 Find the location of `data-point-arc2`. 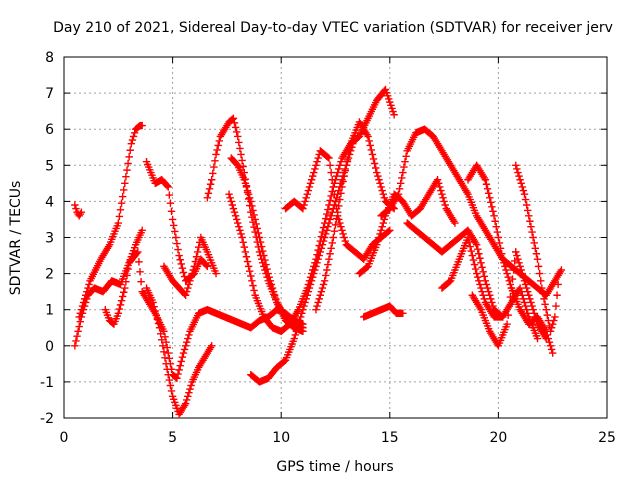

data-point-arc2 is located at coordinates (78, 331).